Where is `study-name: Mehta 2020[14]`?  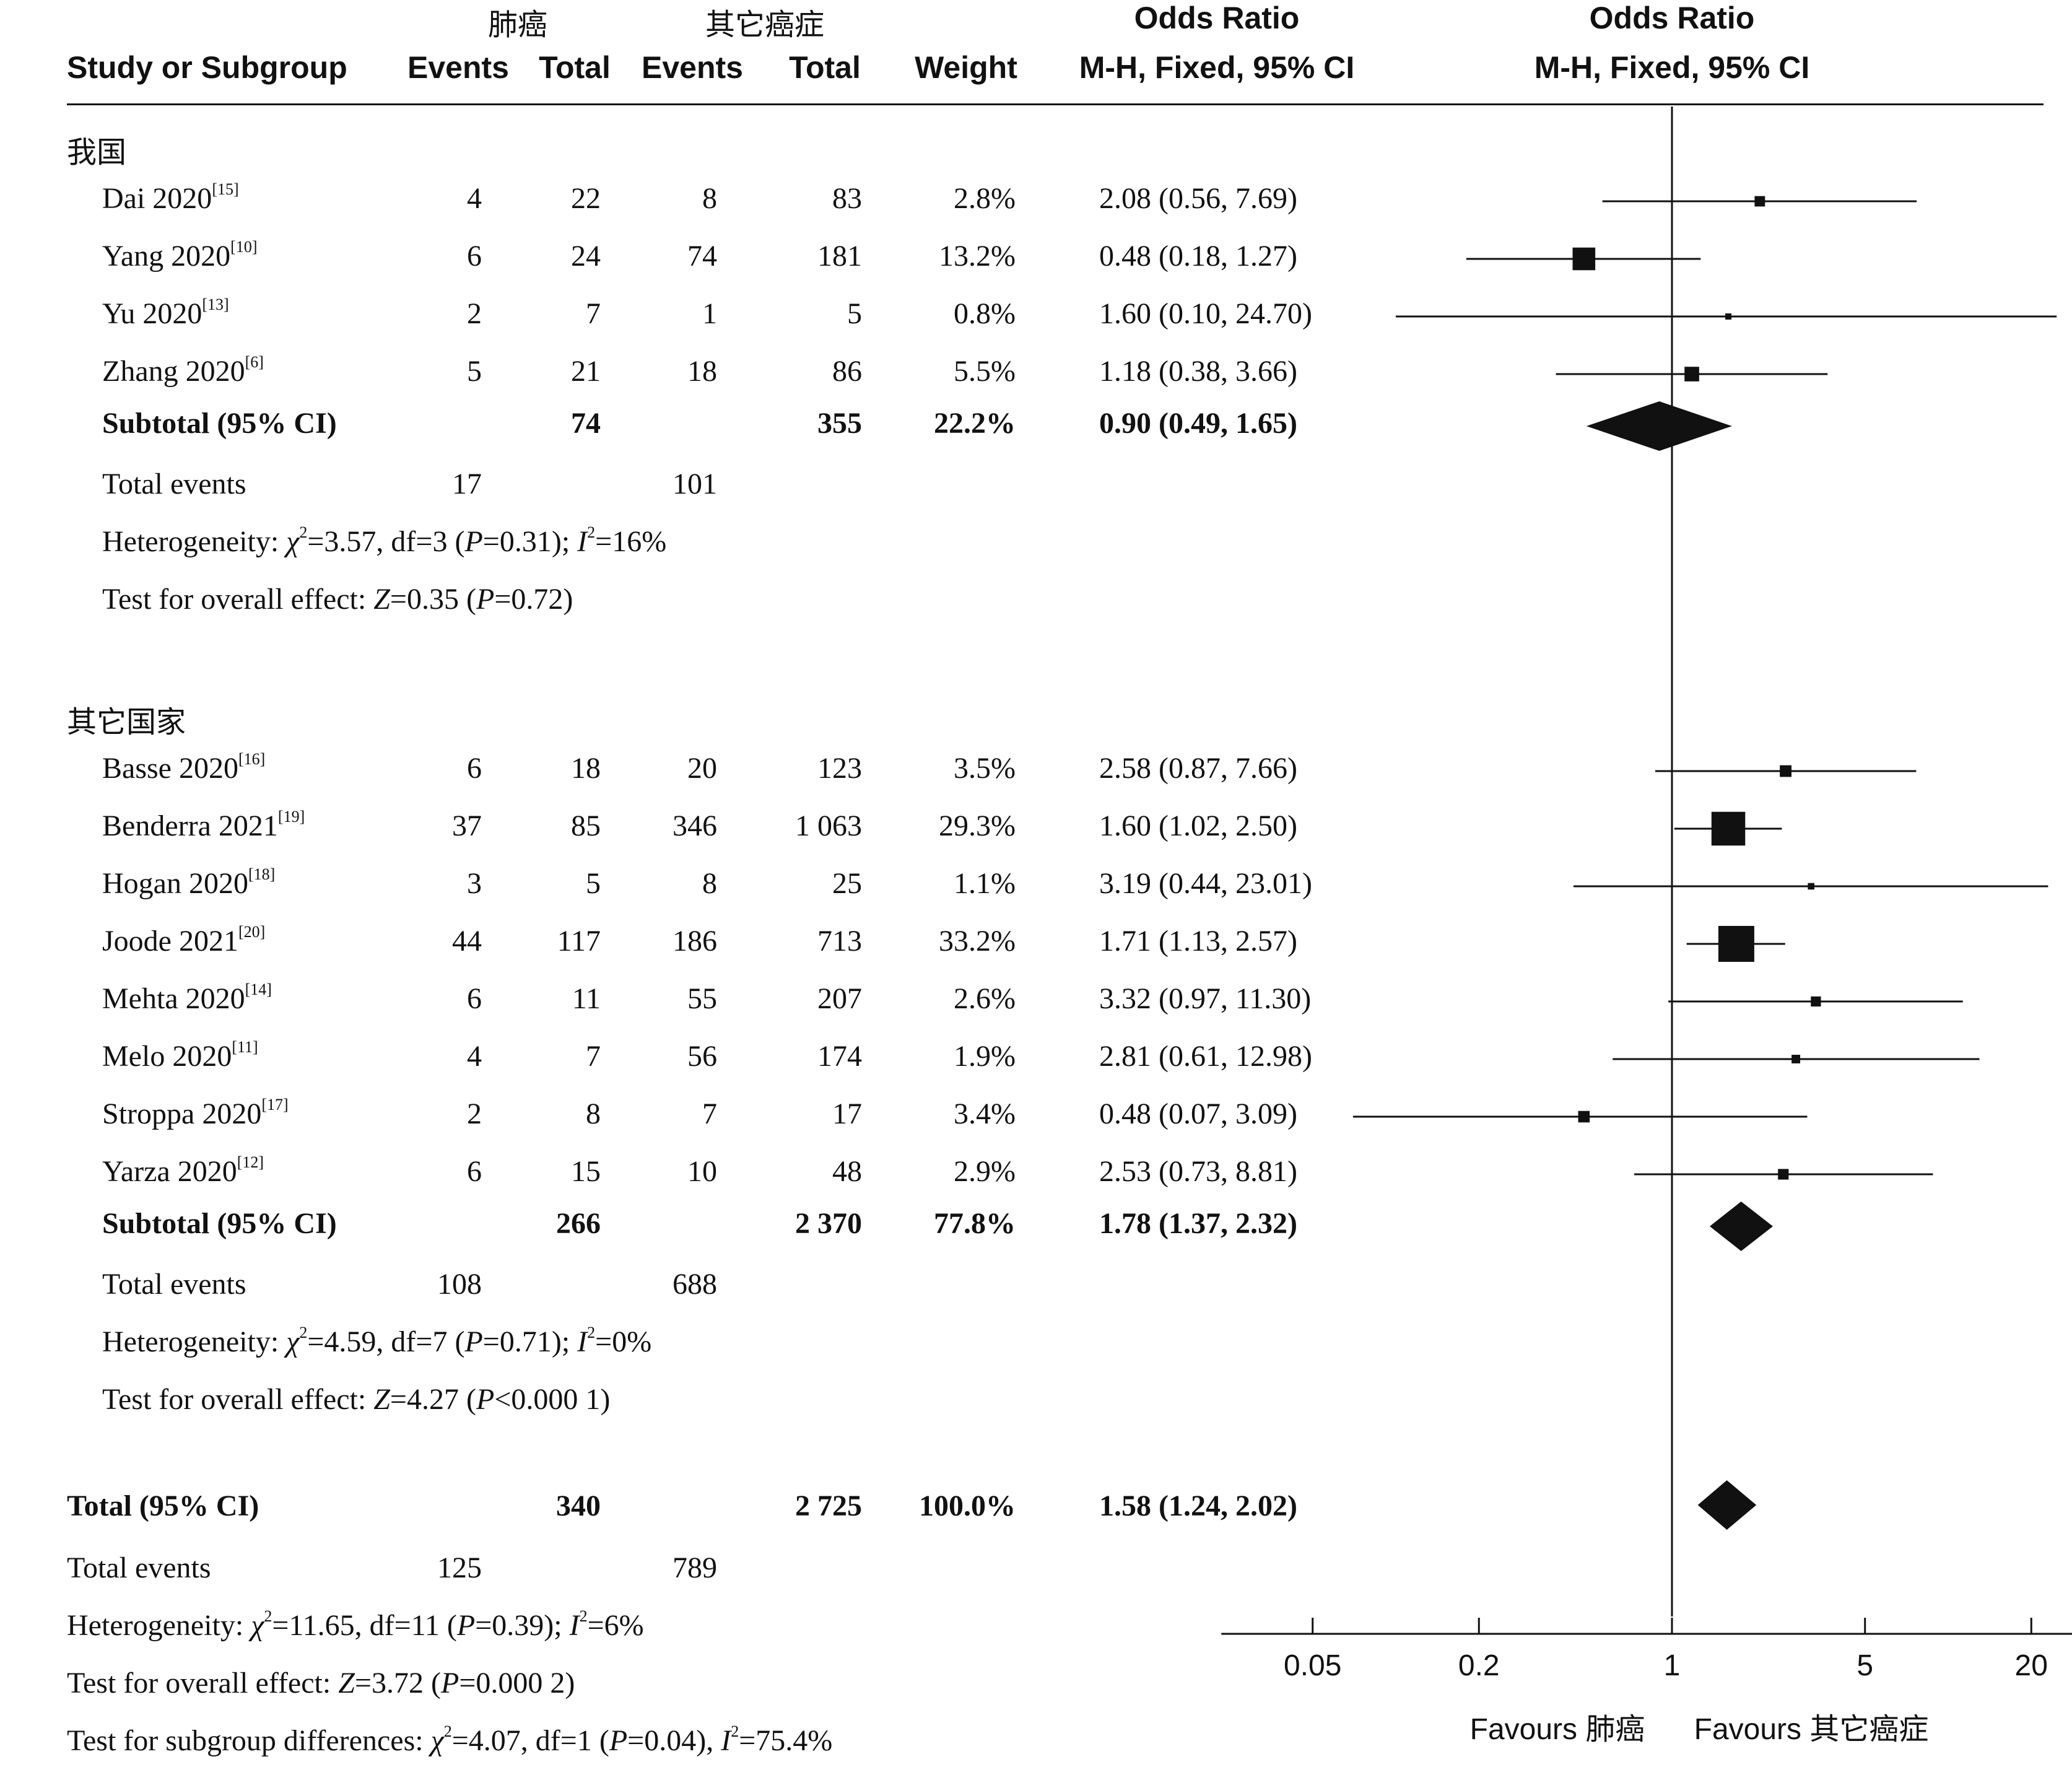
study-name: Mehta 2020[14] is located at coordinates (187, 999).